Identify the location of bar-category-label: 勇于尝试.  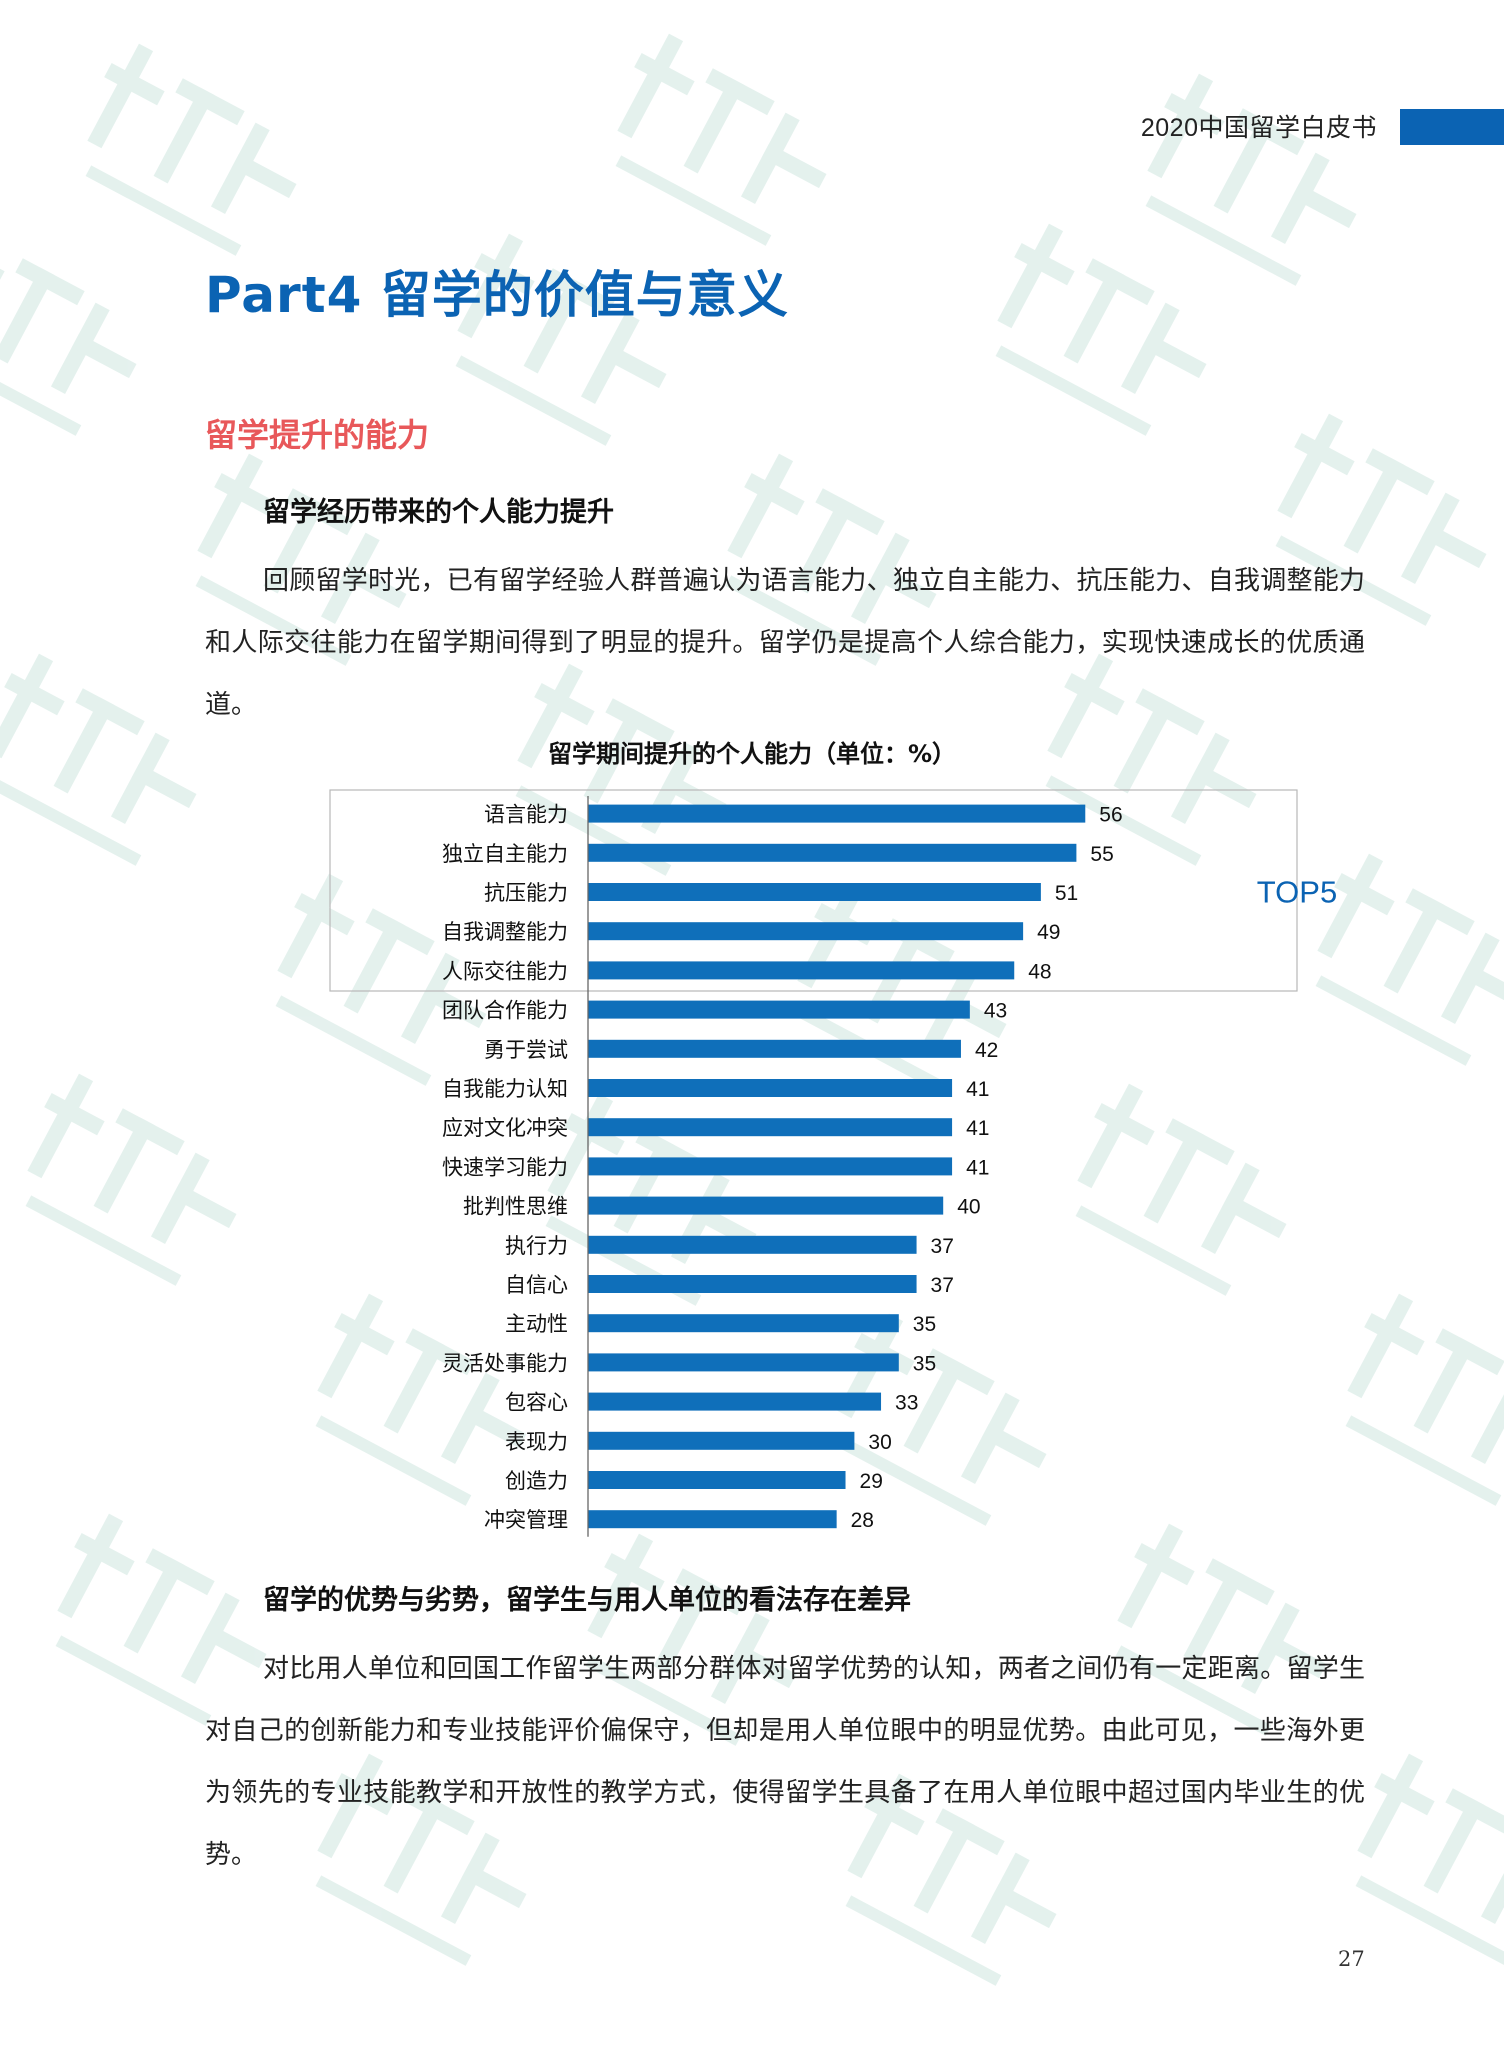
(526, 1050).